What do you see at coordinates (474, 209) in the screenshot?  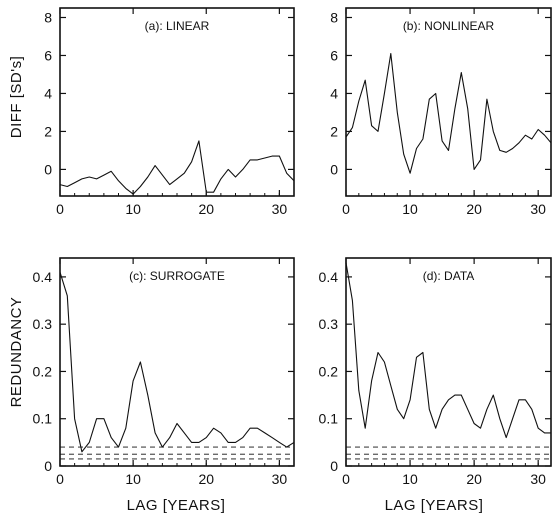 I see `x-tick-label-b: 20` at bounding box center [474, 209].